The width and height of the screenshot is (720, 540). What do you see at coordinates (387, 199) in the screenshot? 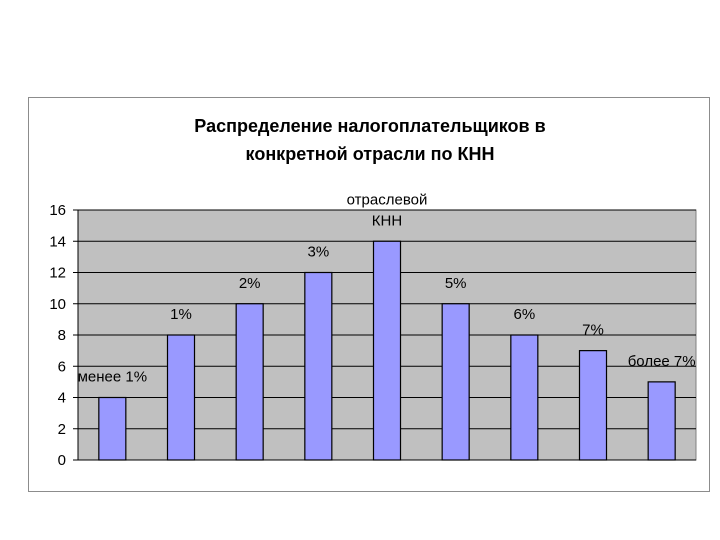
I see `data-label-line: отраслевой` at bounding box center [387, 199].